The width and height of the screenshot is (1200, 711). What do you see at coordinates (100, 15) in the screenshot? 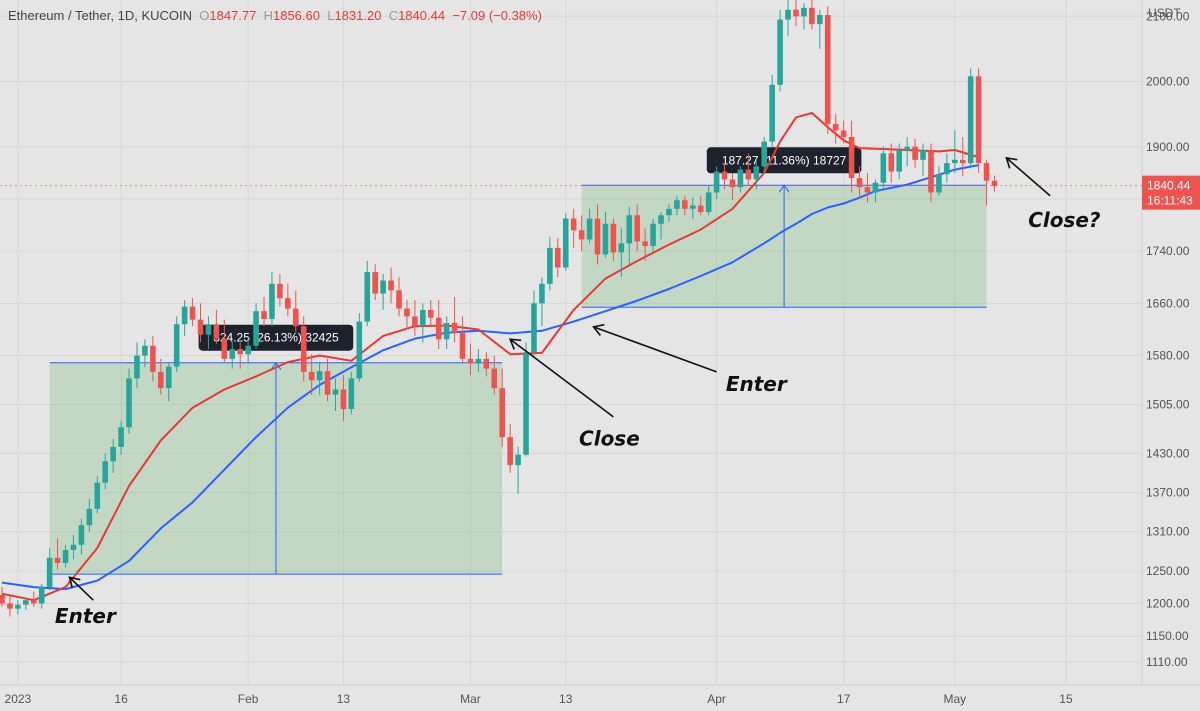
I see `symbol-title: Ethereum / Tether, 1D, KUCOIN` at bounding box center [100, 15].